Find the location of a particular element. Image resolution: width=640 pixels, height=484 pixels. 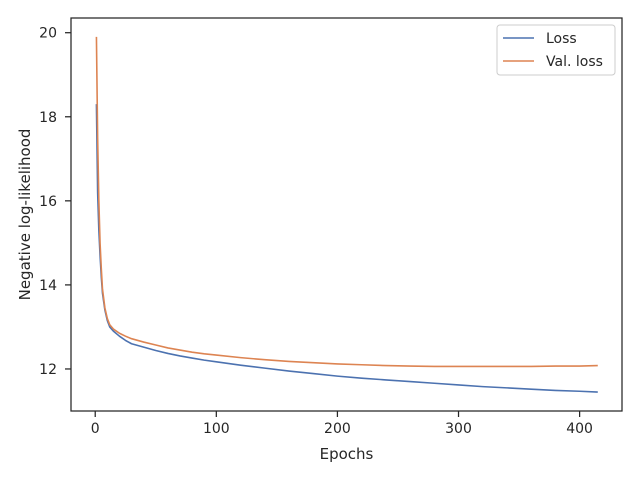

x-tick-label: 0 is located at coordinates (95, 429).